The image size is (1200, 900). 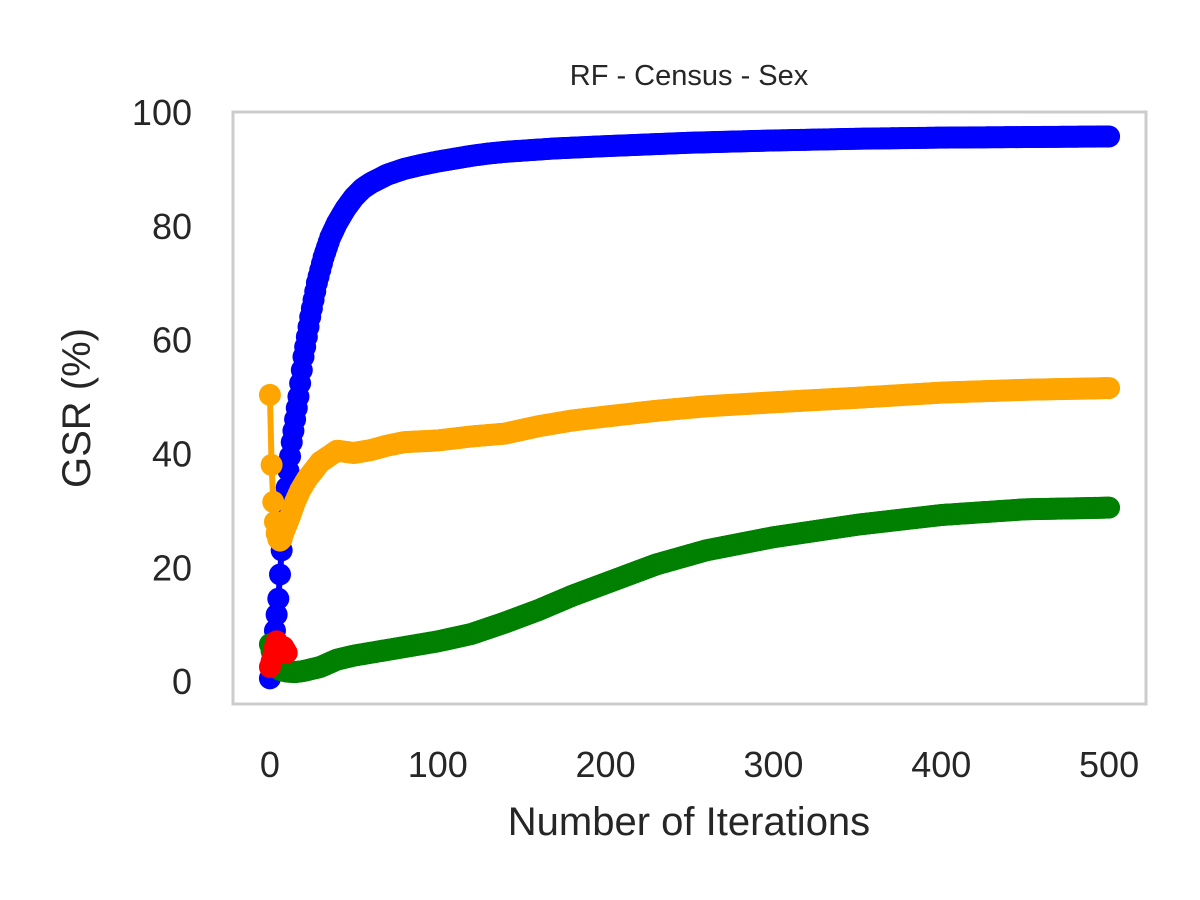 I want to click on y-tick-label: 0, so click(x=182, y=681).